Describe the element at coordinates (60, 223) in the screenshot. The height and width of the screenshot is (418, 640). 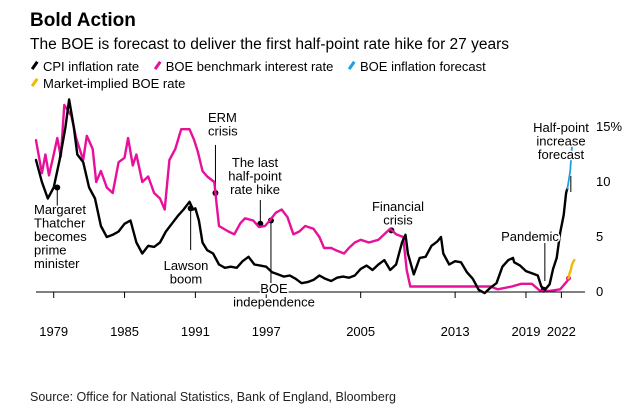
I see `annotation-line: Thatcher` at that location.